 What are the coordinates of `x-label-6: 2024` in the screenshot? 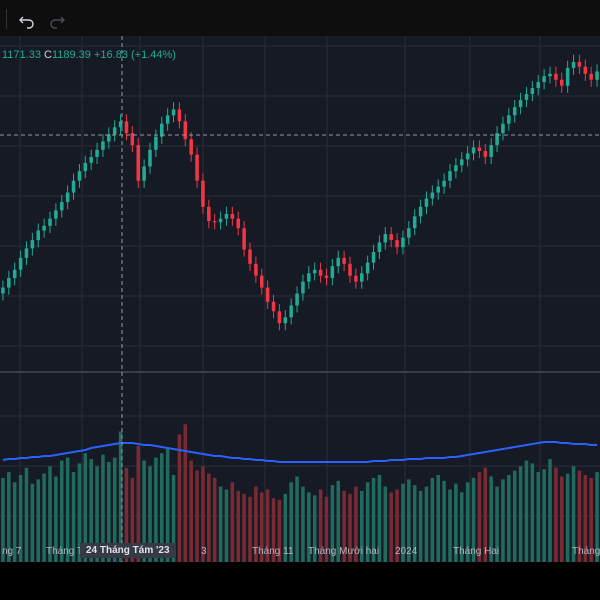 It's located at (406, 551).